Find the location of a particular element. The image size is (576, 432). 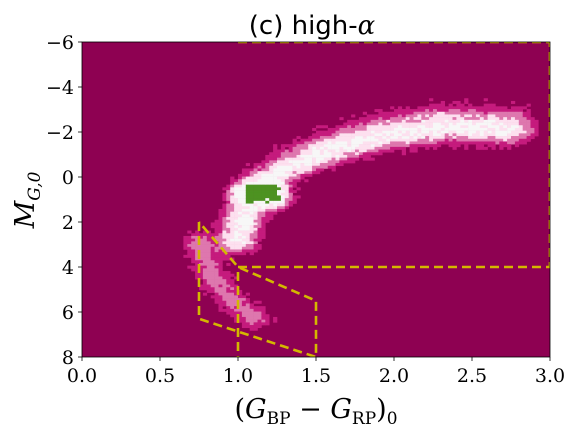

y-axis-label: MG,0 is located at coordinates (27, 200).